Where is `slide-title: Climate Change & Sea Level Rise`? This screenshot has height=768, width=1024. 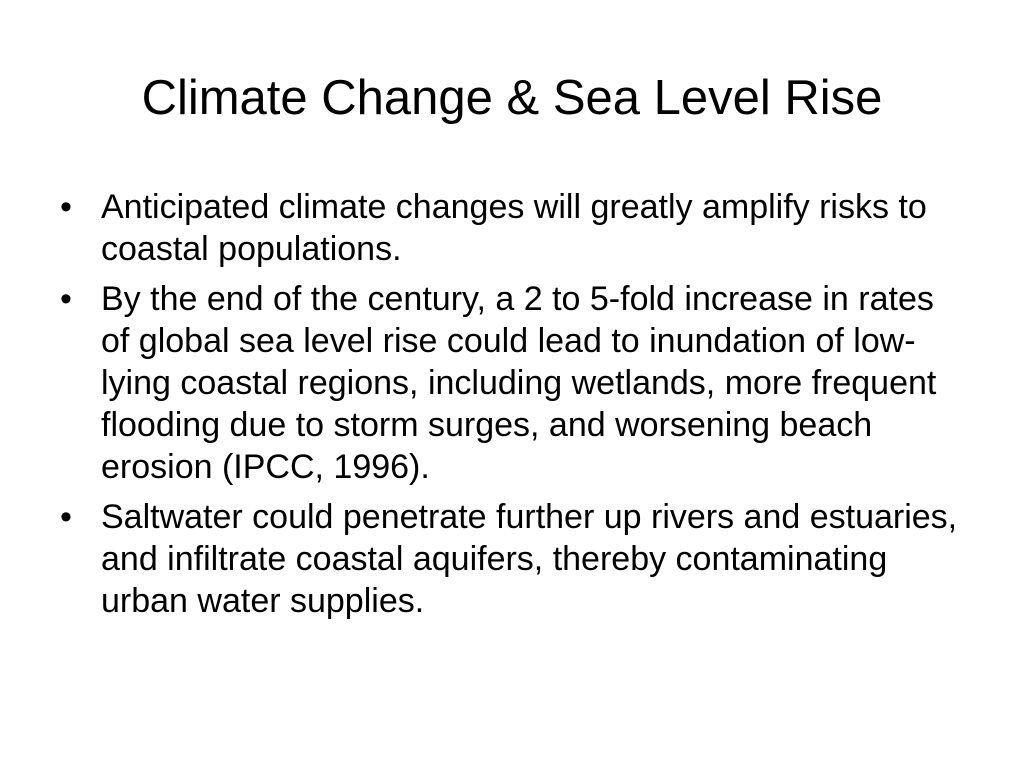 slide-title: Climate Change & Sea Level Rise is located at coordinates (512, 98).